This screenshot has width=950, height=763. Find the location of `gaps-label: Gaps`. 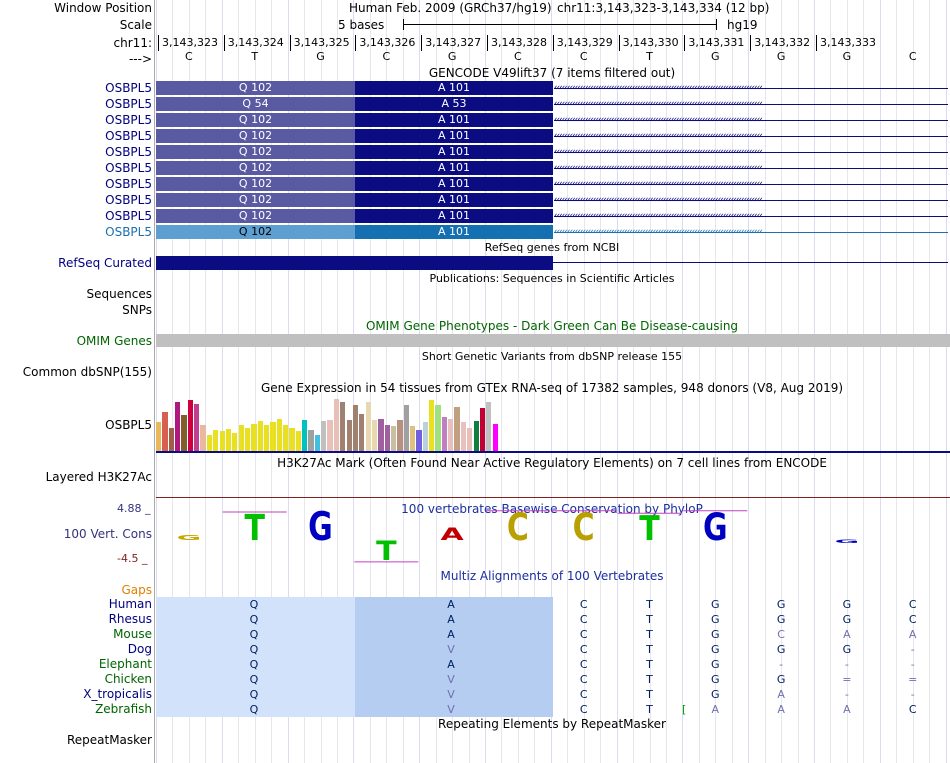

gaps-label: Gaps is located at coordinates (136, 590).